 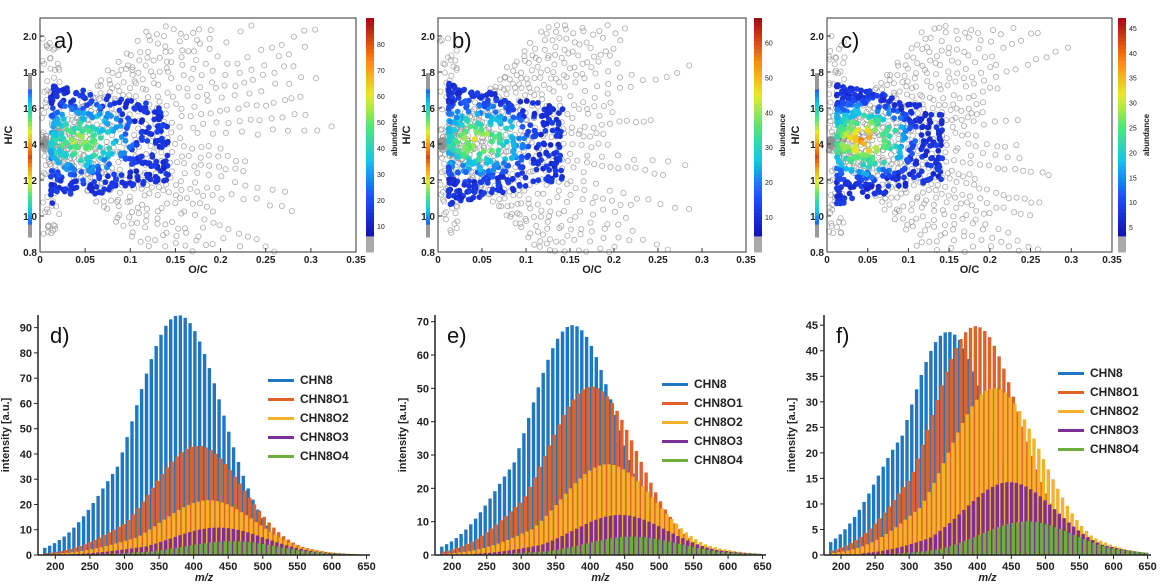 I want to click on panel-label: e), so click(x=457, y=335).